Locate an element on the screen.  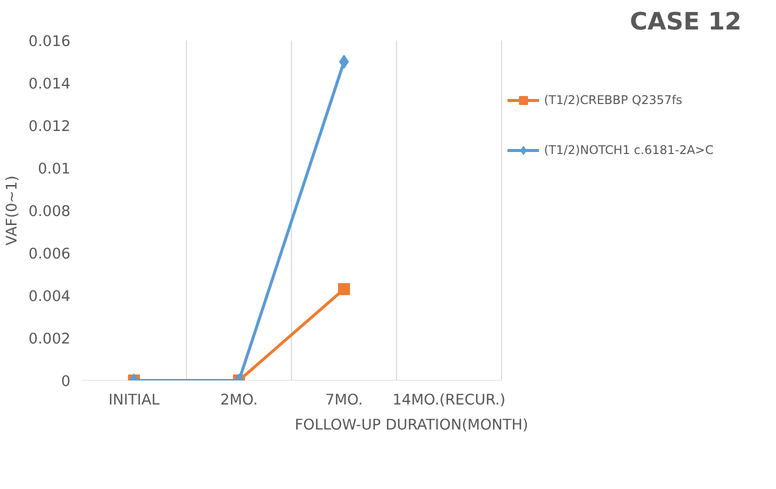
x-tick-label: 7MO. is located at coordinates (344, 400).